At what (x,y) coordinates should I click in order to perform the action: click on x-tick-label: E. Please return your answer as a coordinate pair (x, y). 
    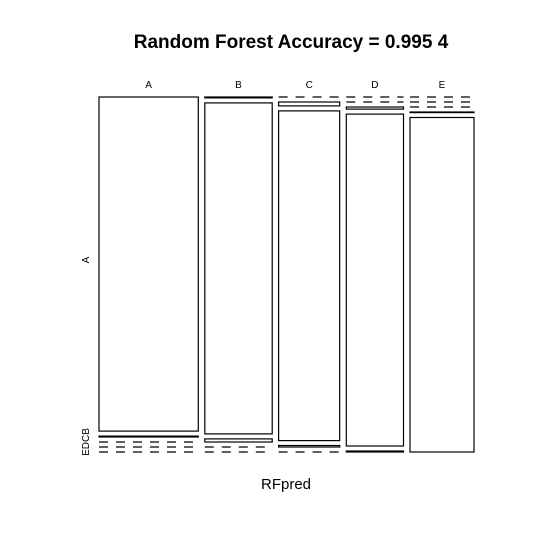
    Looking at the image, I should click on (442, 85).